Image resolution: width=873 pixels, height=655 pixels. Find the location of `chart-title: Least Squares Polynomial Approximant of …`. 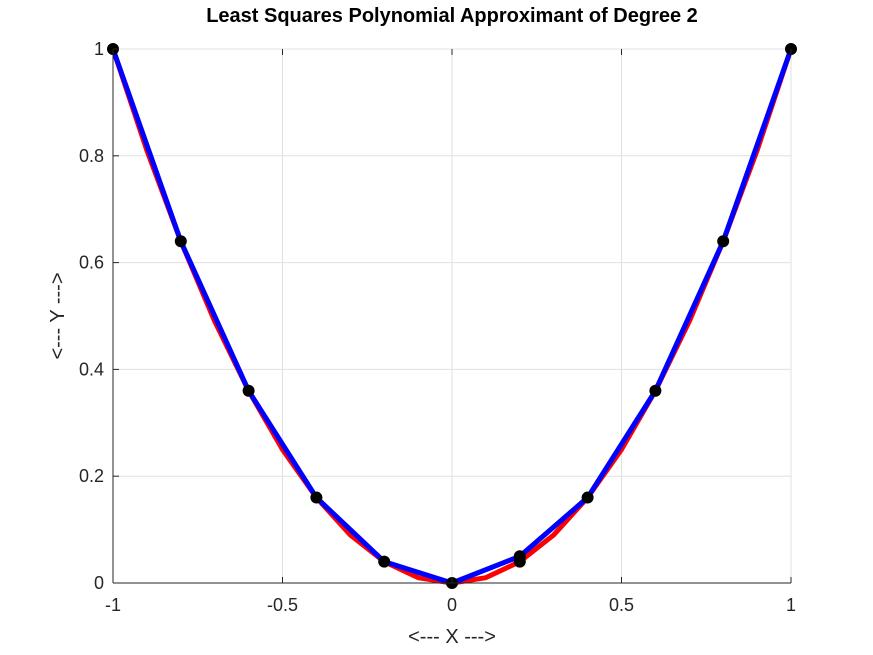

chart-title: Least Squares Polynomial Approximant of … is located at coordinates (452, 16).